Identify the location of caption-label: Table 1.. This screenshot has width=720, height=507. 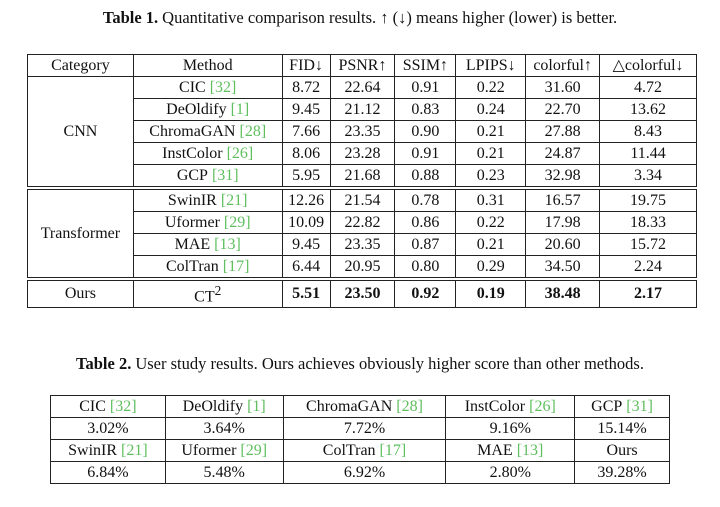
(130, 17).